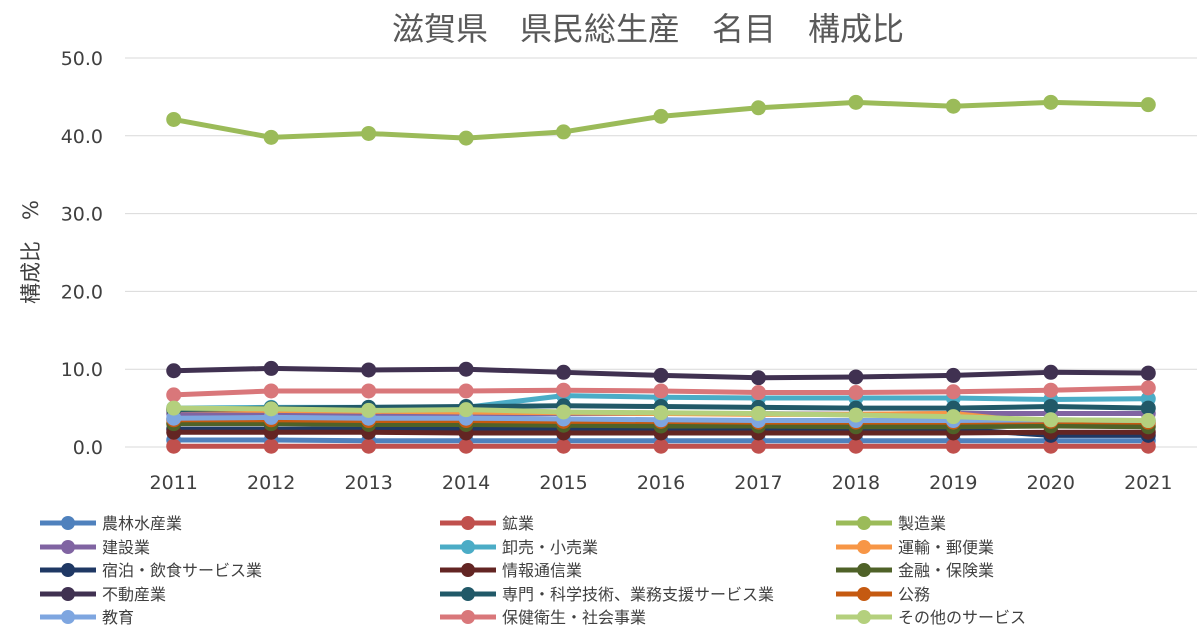  Describe the element at coordinates (151, 570) in the screenshot. I see `legend-item: 宿泊・飲食サービス業` at that location.